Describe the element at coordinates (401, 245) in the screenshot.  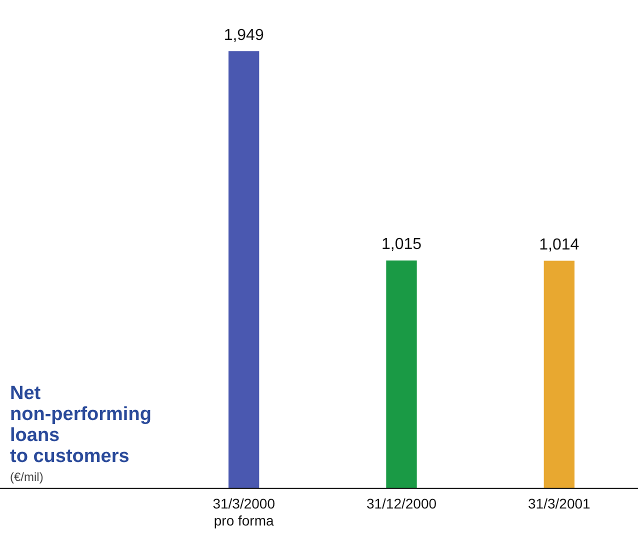
I see `data-label: 1,015` at that location.